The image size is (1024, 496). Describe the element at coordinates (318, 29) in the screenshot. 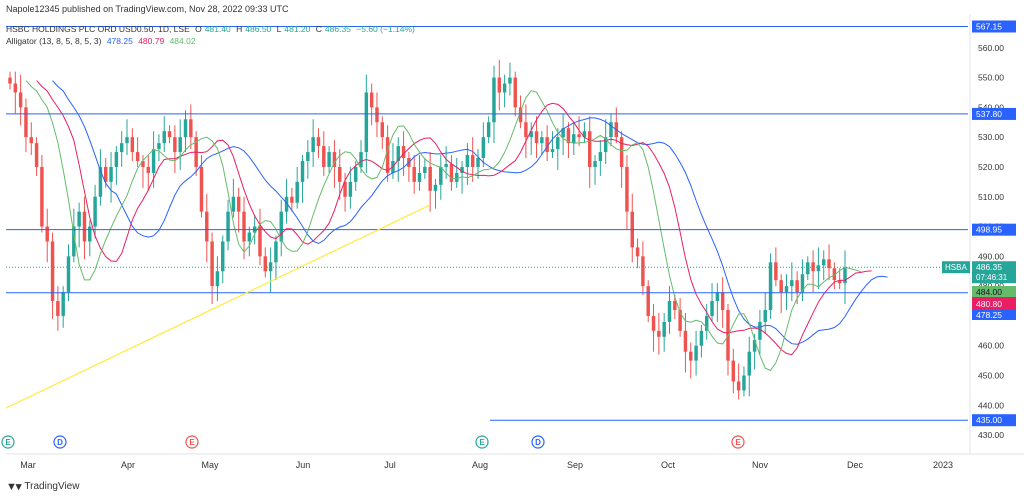

I see `close-label: C` at that location.